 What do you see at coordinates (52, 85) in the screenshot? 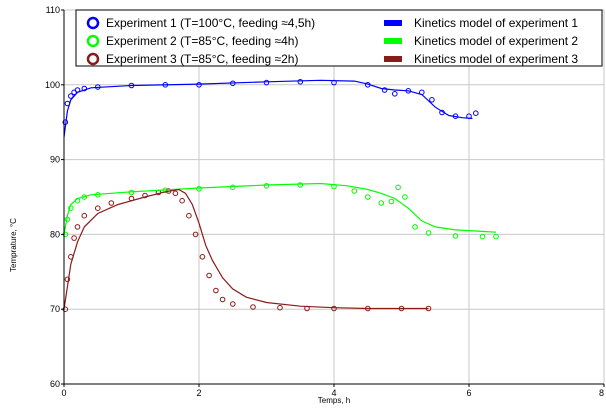
I see `y-tick-label: 100` at bounding box center [52, 85].